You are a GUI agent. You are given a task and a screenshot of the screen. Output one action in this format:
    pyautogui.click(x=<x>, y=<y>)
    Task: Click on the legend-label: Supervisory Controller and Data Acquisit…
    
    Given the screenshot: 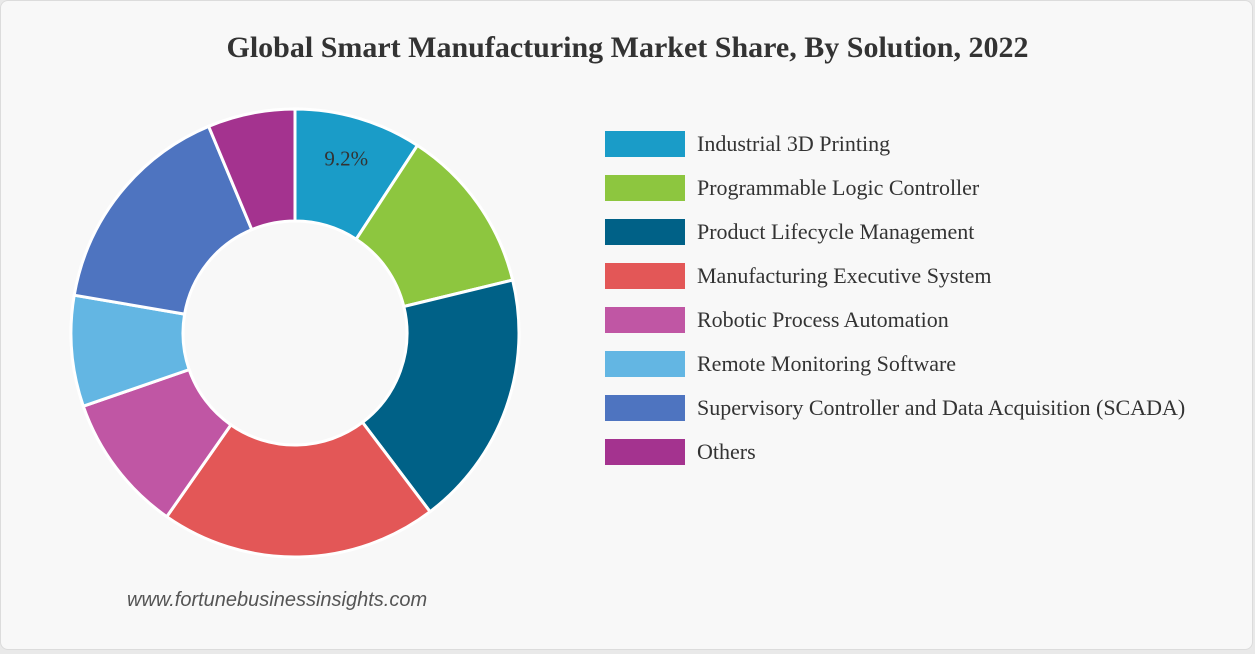 What is the action you would take?
    pyautogui.click(x=941, y=407)
    